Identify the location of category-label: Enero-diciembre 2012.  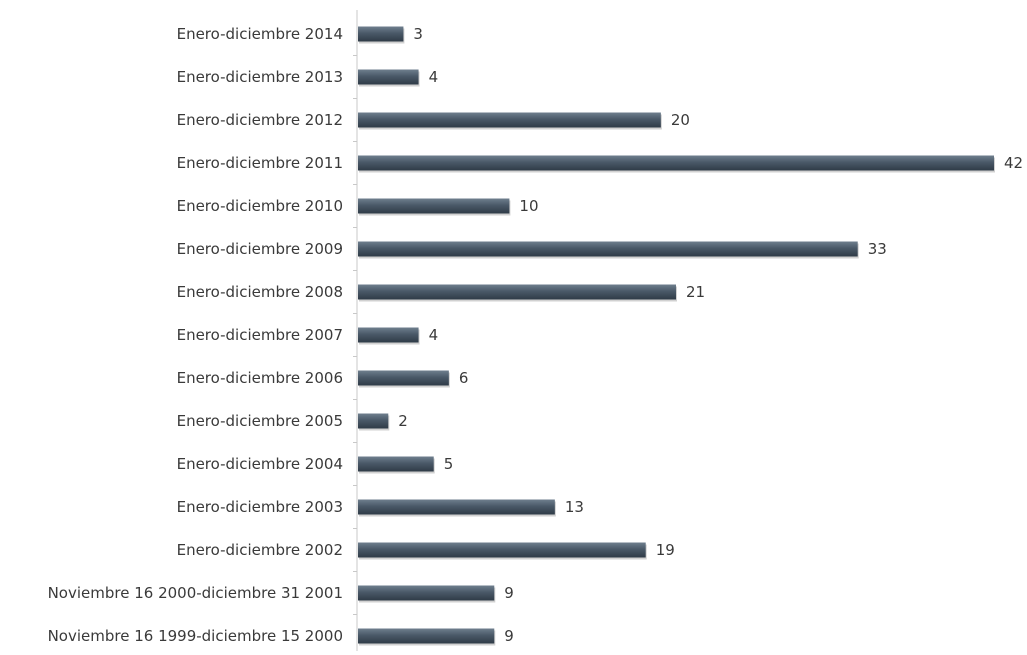
(260, 120).